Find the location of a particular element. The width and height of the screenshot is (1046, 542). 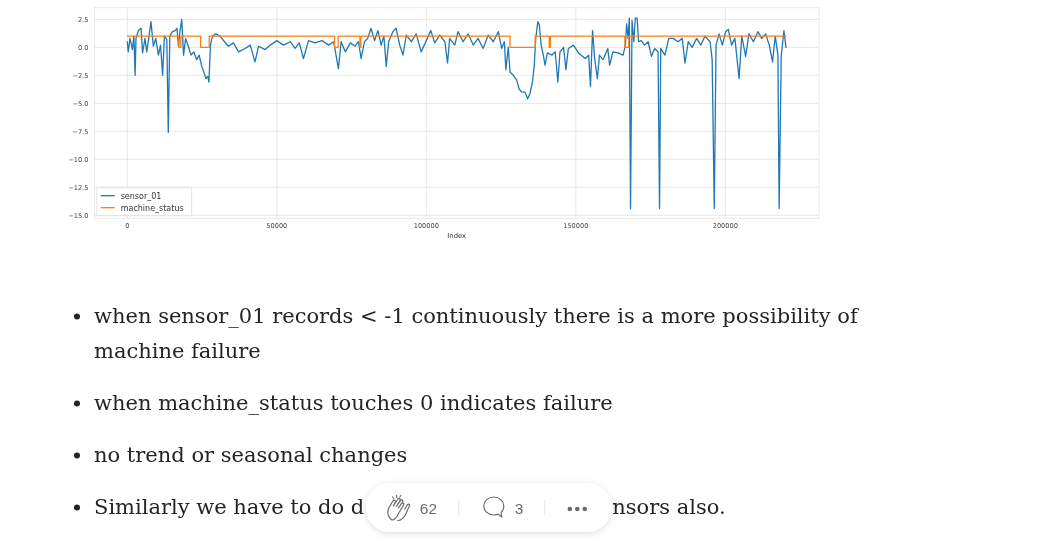

text: 62 is located at coordinates (428, 508).